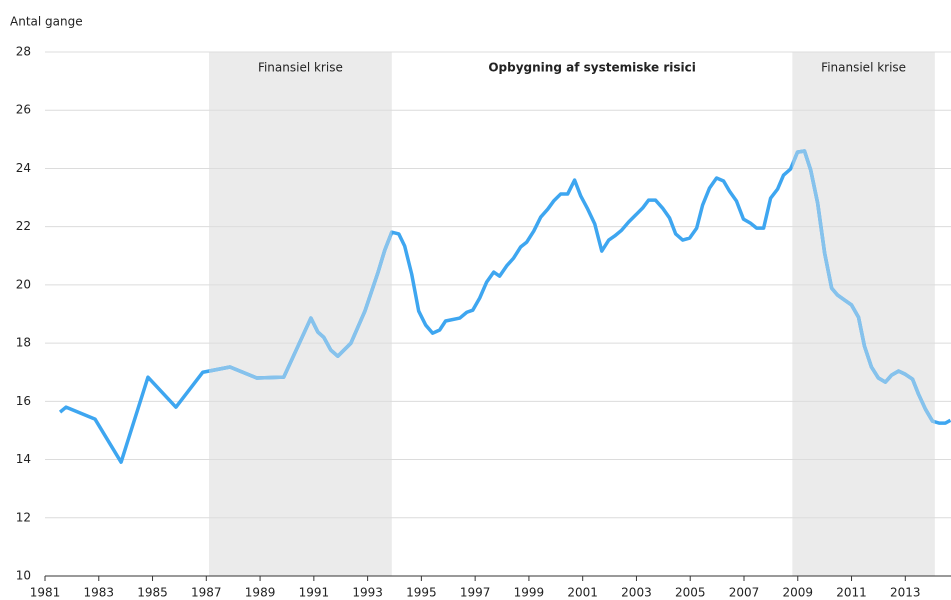 This screenshot has height=600, width=951. What do you see at coordinates (260, 593) in the screenshot?
I see `x-tick-label: 1989` at bounding box center [260, 593].